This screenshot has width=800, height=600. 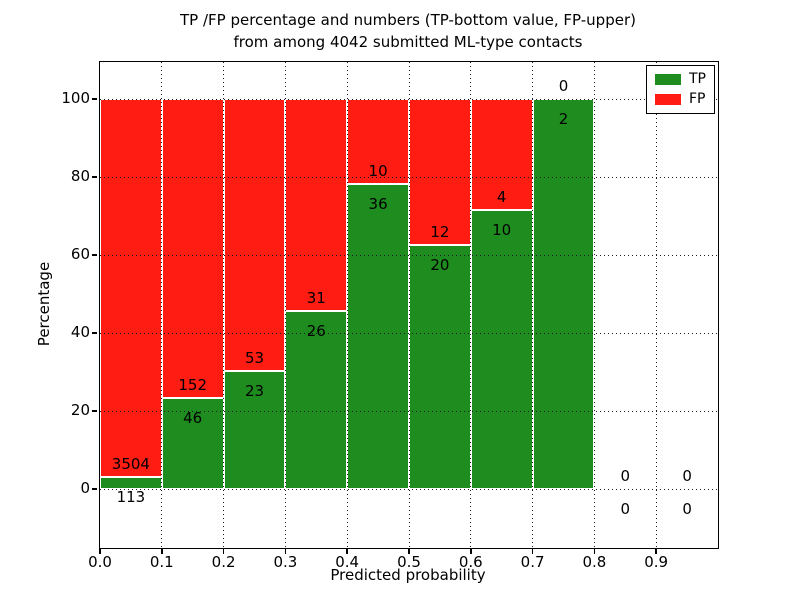 What do you see at coordinates (697, 79) in the screenshot?
I see `legend-label-tp: TP` at bounding box center [697, 79].